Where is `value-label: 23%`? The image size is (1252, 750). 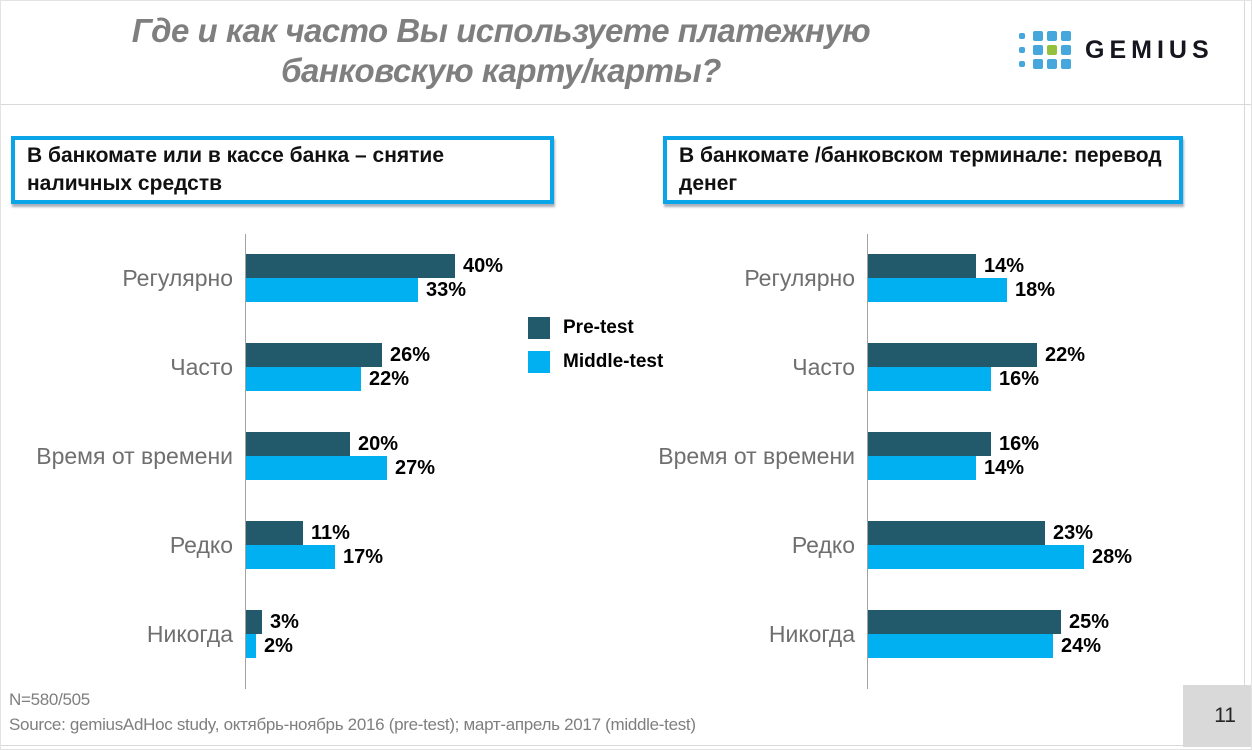
value-label: 23% is located at coordinates (1073, 533).